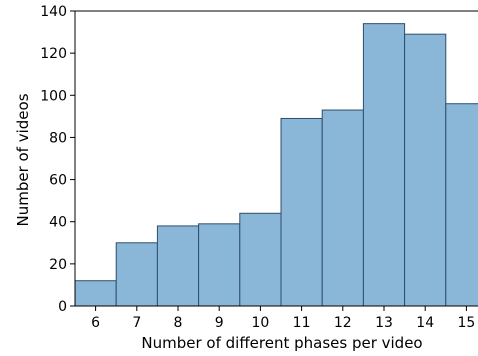 The width and height of the screenshot is (478, 356). I want to click on x-tick-label-8: 8, so click(178, 323).